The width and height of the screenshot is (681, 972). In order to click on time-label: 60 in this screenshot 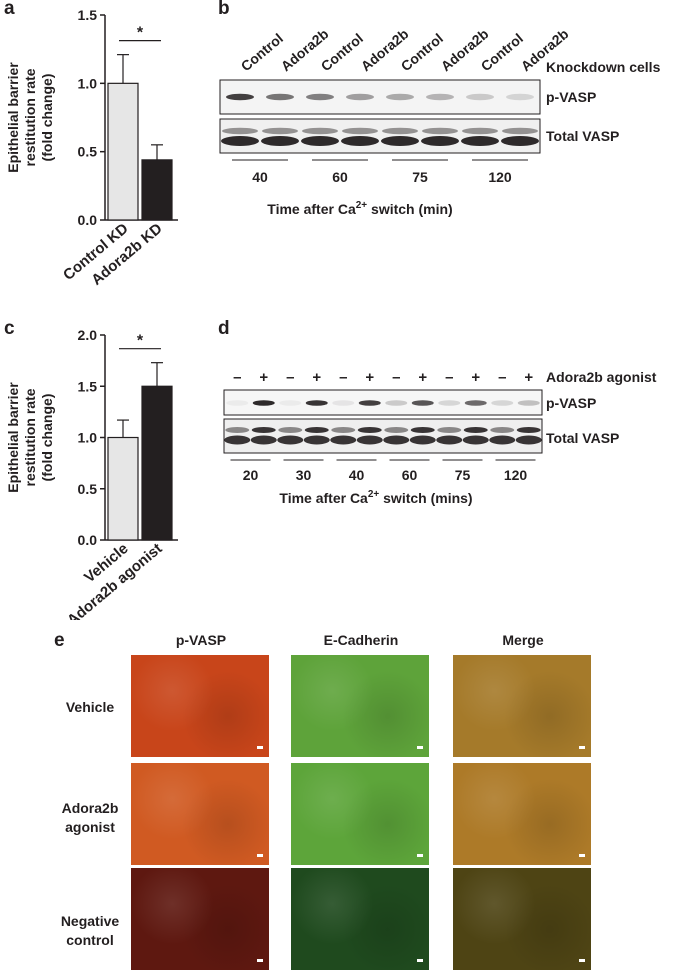, I will do `click(410, 475)`.